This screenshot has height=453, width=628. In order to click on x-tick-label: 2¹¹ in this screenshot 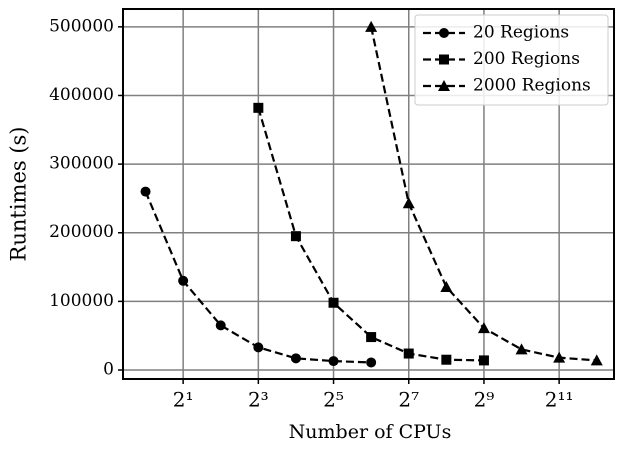, I will do `click(559, 400)`.